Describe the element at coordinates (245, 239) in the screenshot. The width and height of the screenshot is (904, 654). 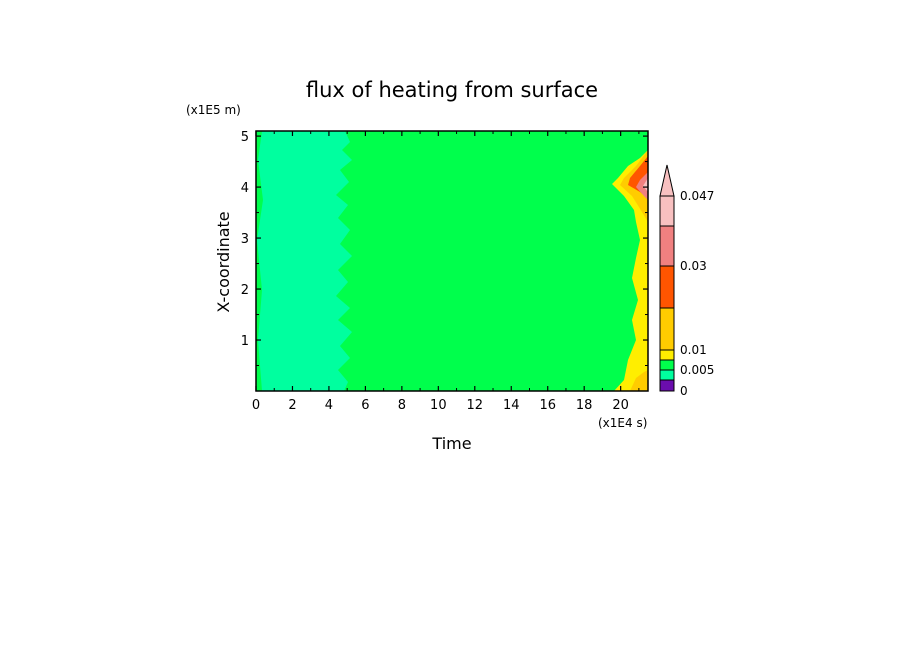
I see `y-tick-label: 3` at that location.